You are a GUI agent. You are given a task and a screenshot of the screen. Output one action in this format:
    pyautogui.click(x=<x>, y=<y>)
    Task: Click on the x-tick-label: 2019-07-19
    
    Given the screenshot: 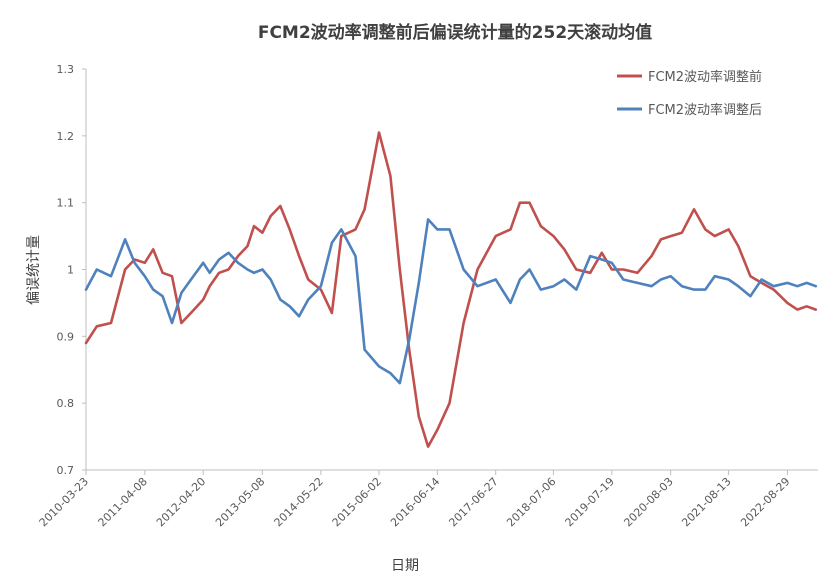 What is the action you would take?
    pyautogui.click(x=590, y=502)
    